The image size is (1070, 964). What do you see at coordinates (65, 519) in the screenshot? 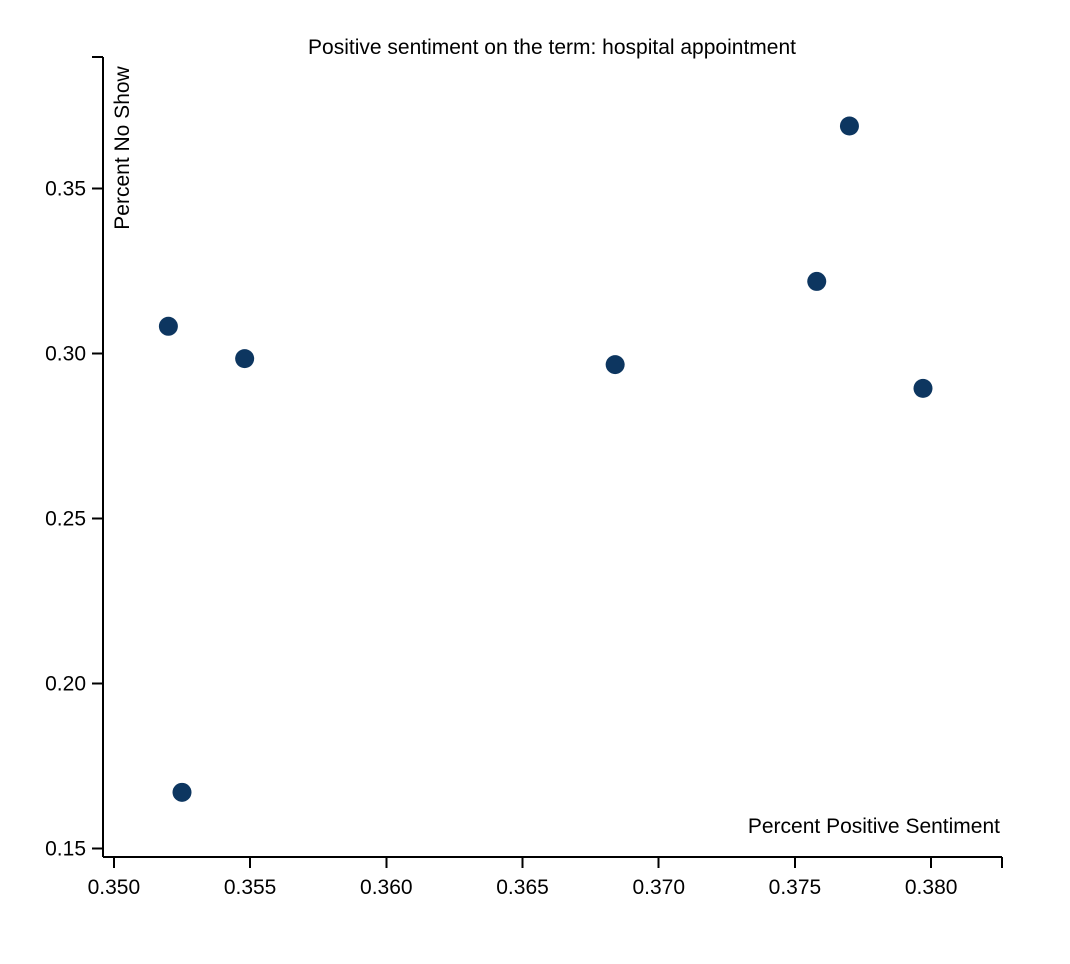
I see `y-tick-label: 0.25` at bounding box center [65, 519].